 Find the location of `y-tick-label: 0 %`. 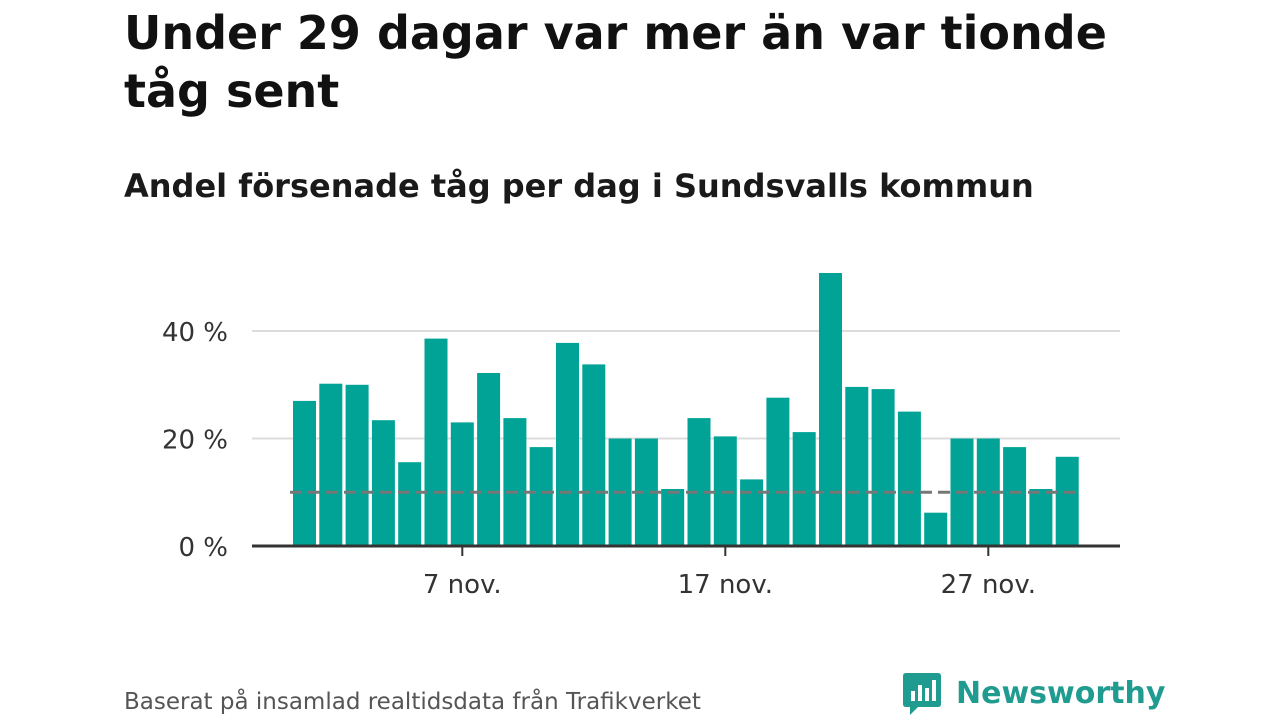

y-tick-label: 0 % is located at coordinates (203, 548).